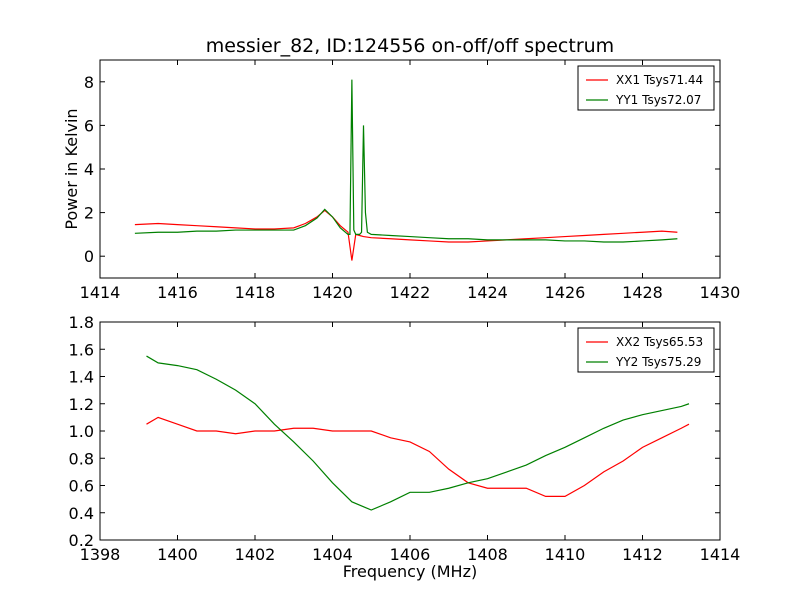 The height and width of the screenshot is (604, 800). I want to click on x-tick-label: 1416, so click(177, 292).